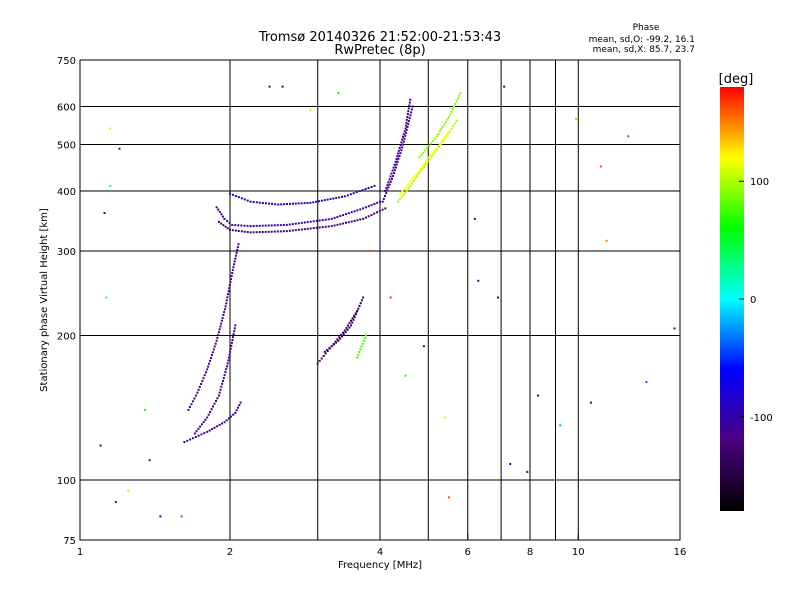 The height and width of the screenshot is (600, 800). I want to click on phase-title: Phase, so click(646, 28).